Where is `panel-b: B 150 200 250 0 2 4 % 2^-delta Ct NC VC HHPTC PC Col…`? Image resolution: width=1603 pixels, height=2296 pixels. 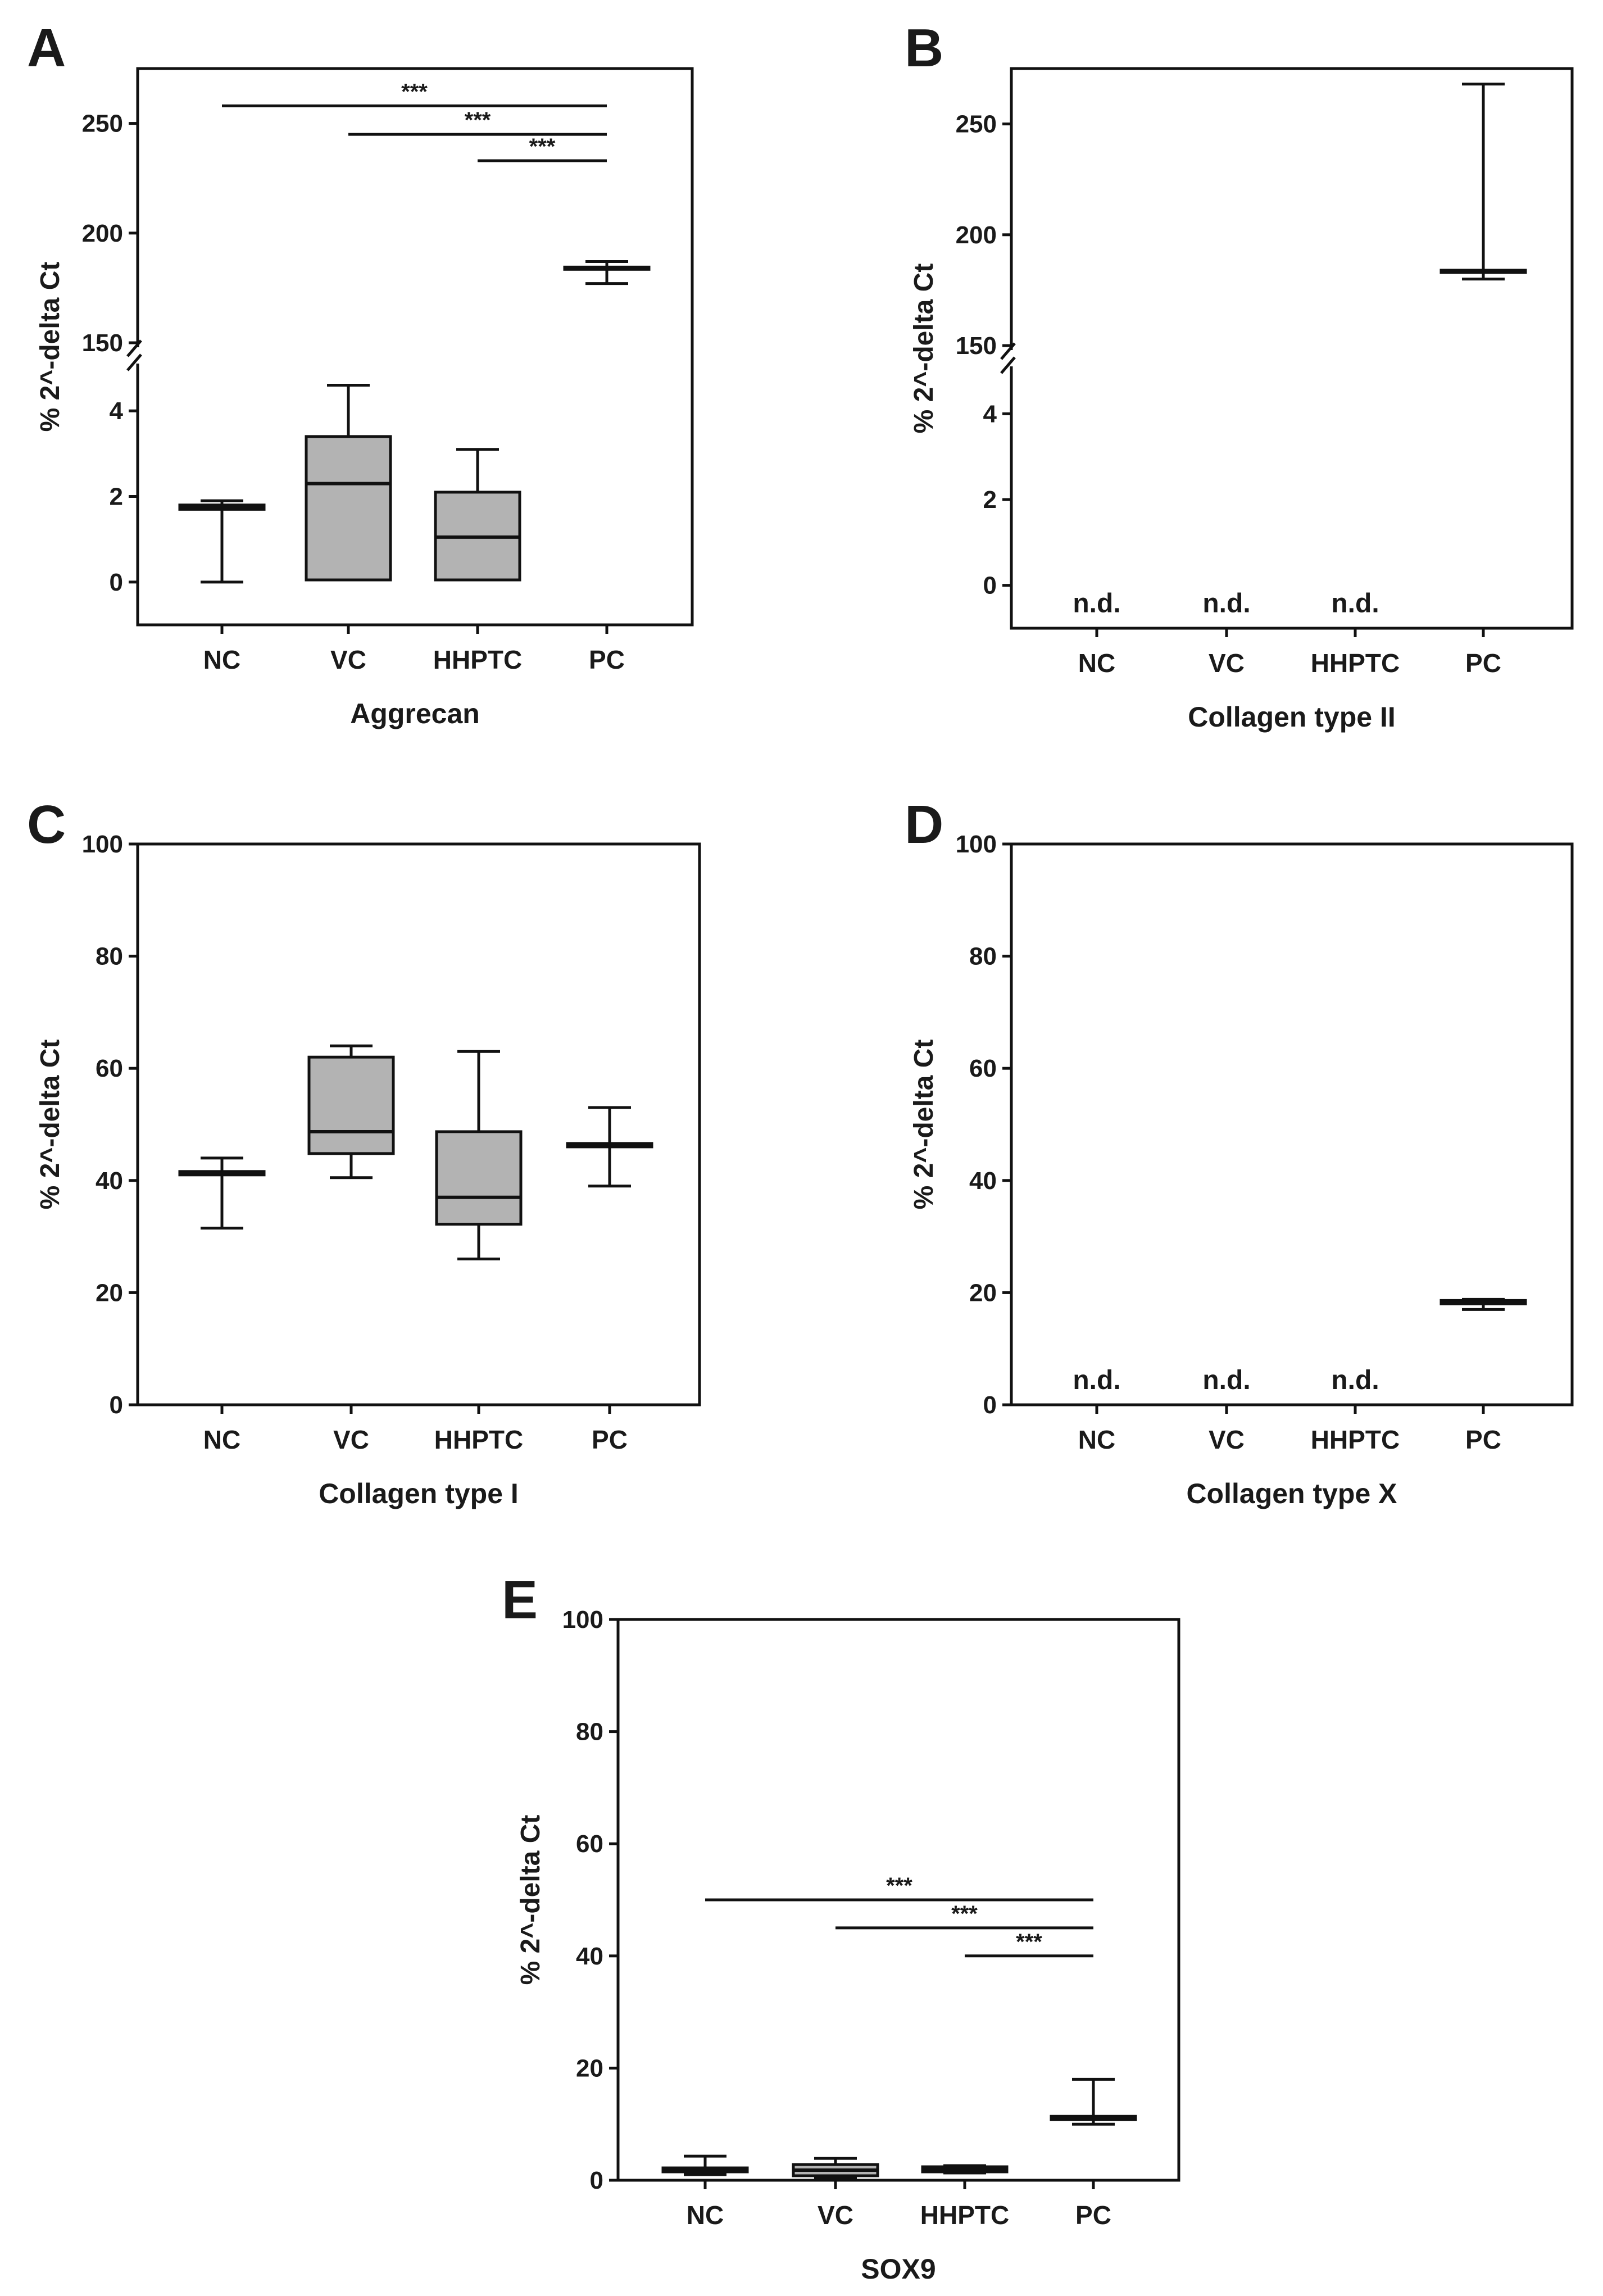
panel-b: B 150 200 250 0 2 4 % 2^-delta Ct NC VC HHPTC PC Col… is located at coordinates (1239, 376).